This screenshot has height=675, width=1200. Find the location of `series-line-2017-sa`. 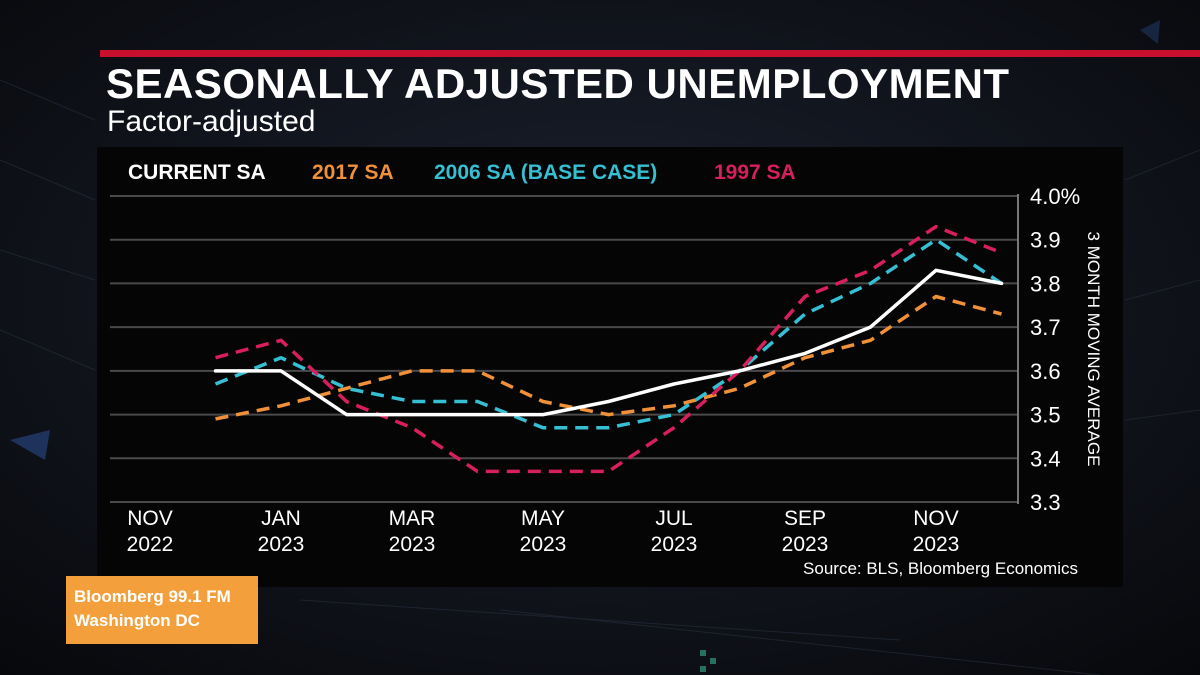

series-line-2017-sa is located at coordinates (608, 357).